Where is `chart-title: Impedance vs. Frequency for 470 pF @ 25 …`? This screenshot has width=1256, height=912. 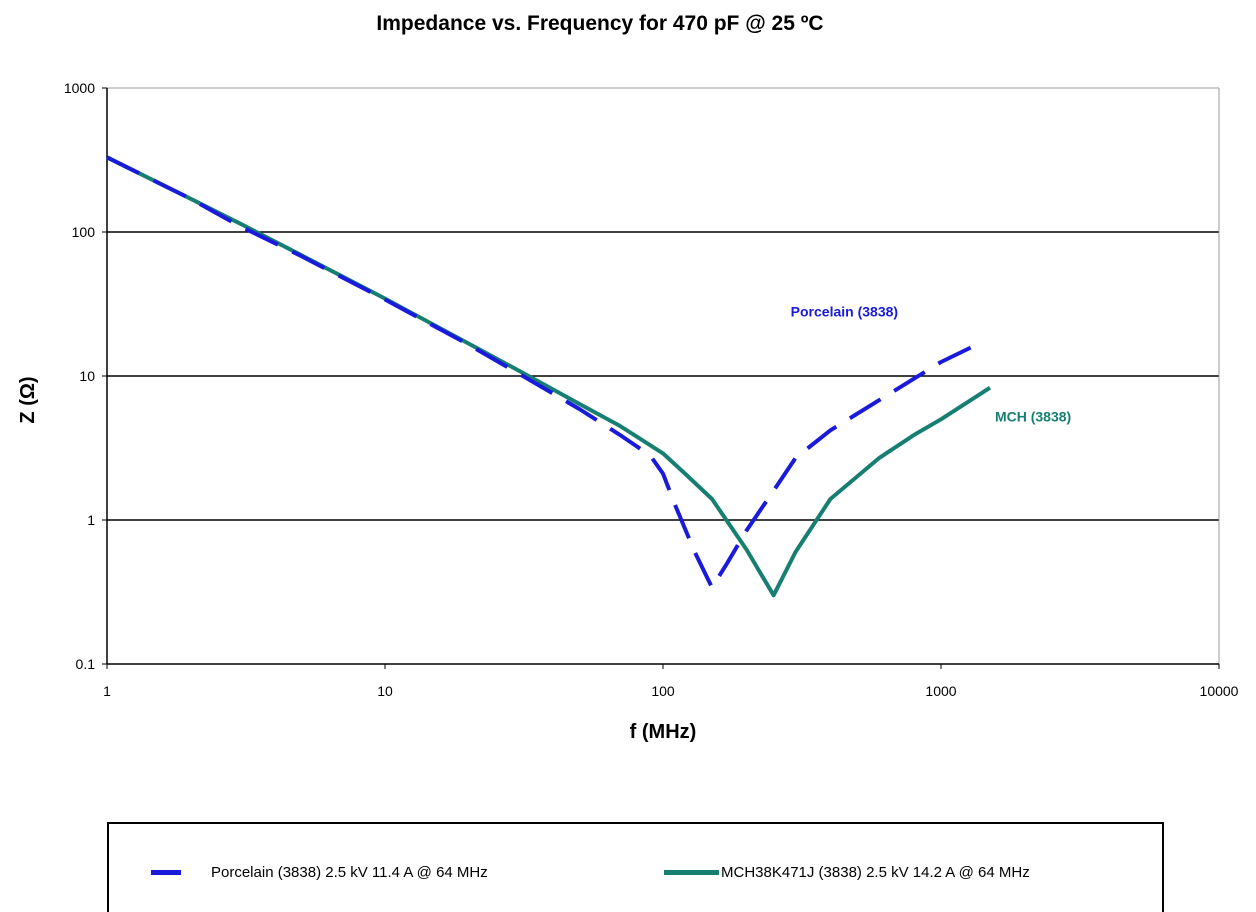
chart-title: Impedance vs. Frequency for 470 pF @ 25 … is located at coordinates (600, 23).